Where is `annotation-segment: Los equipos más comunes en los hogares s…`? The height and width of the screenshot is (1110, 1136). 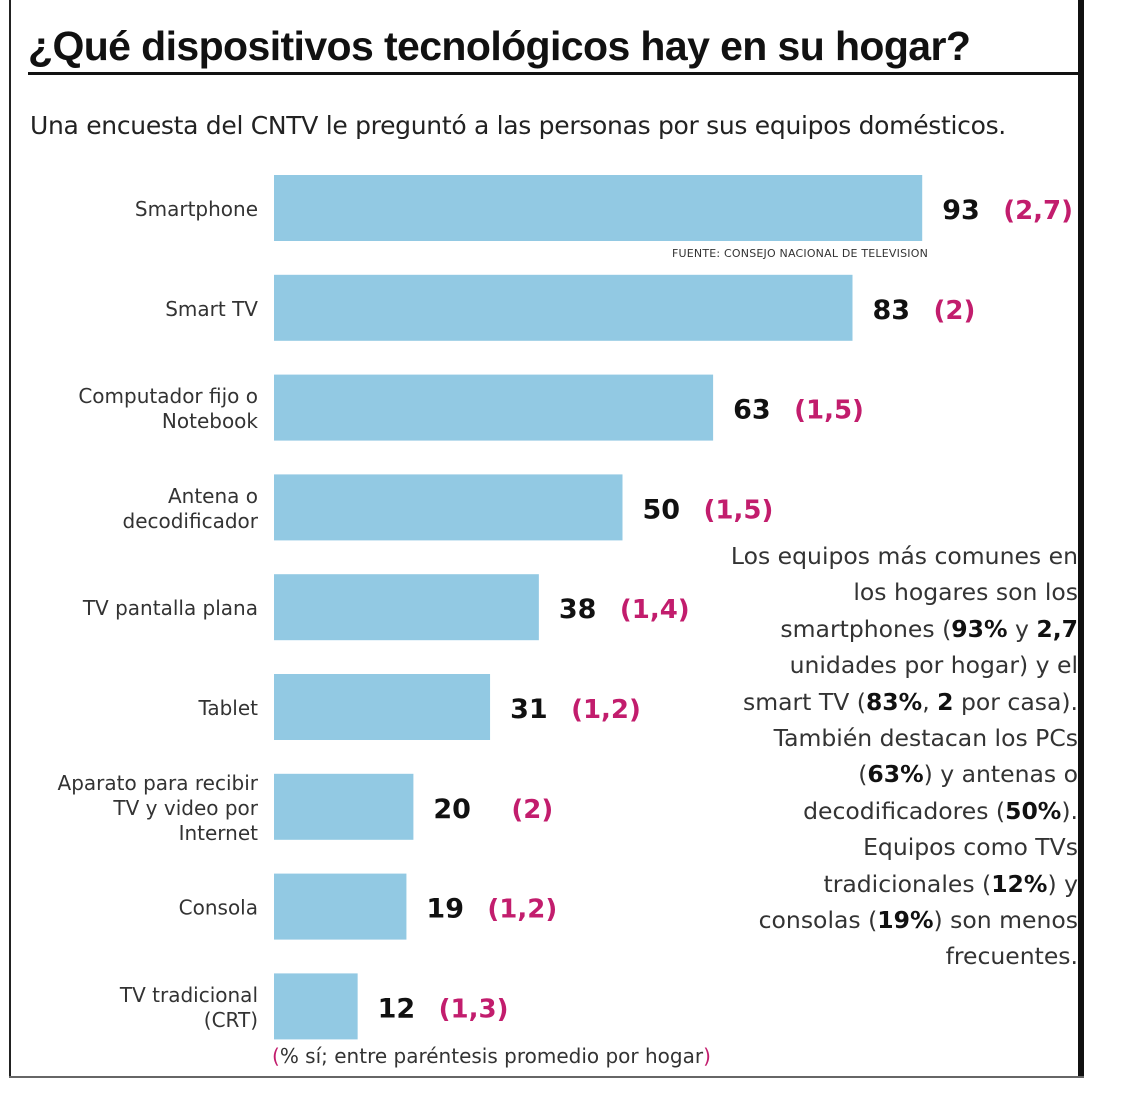 annotation-segment: Los equipos más comunes en los hogares s… is located at coordinates (904, 592).